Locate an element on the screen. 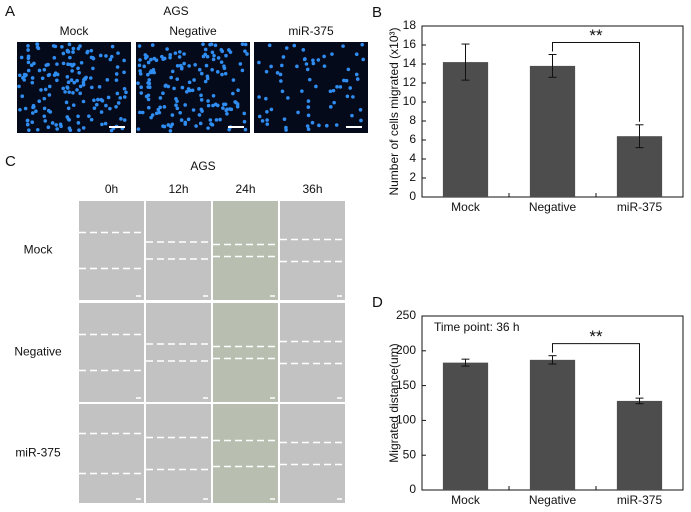 This screenshot has width=691, height=512. y-tick-label: 0 is located at coordinates (412, 196).